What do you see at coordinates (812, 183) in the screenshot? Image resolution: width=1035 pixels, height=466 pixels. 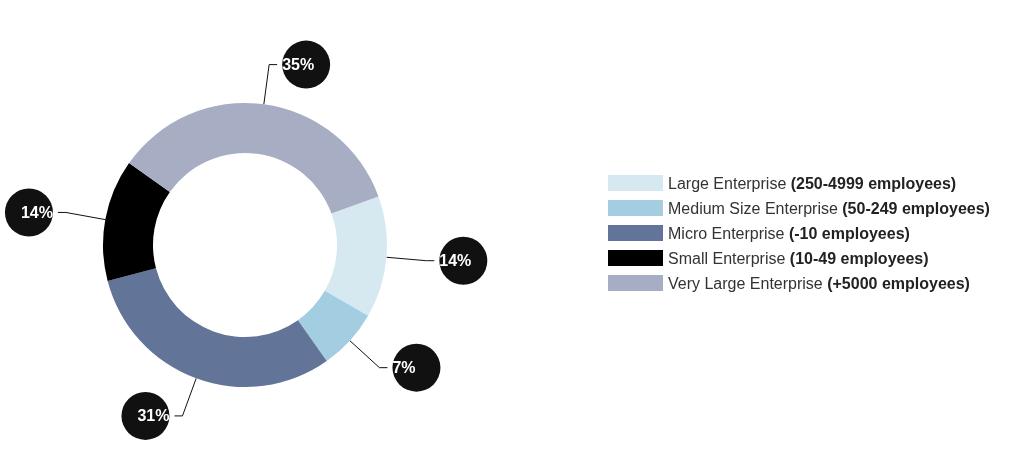 I see `legend-label: Large Enterprise (250-4999 employees)` at bounding box center [812, 183].